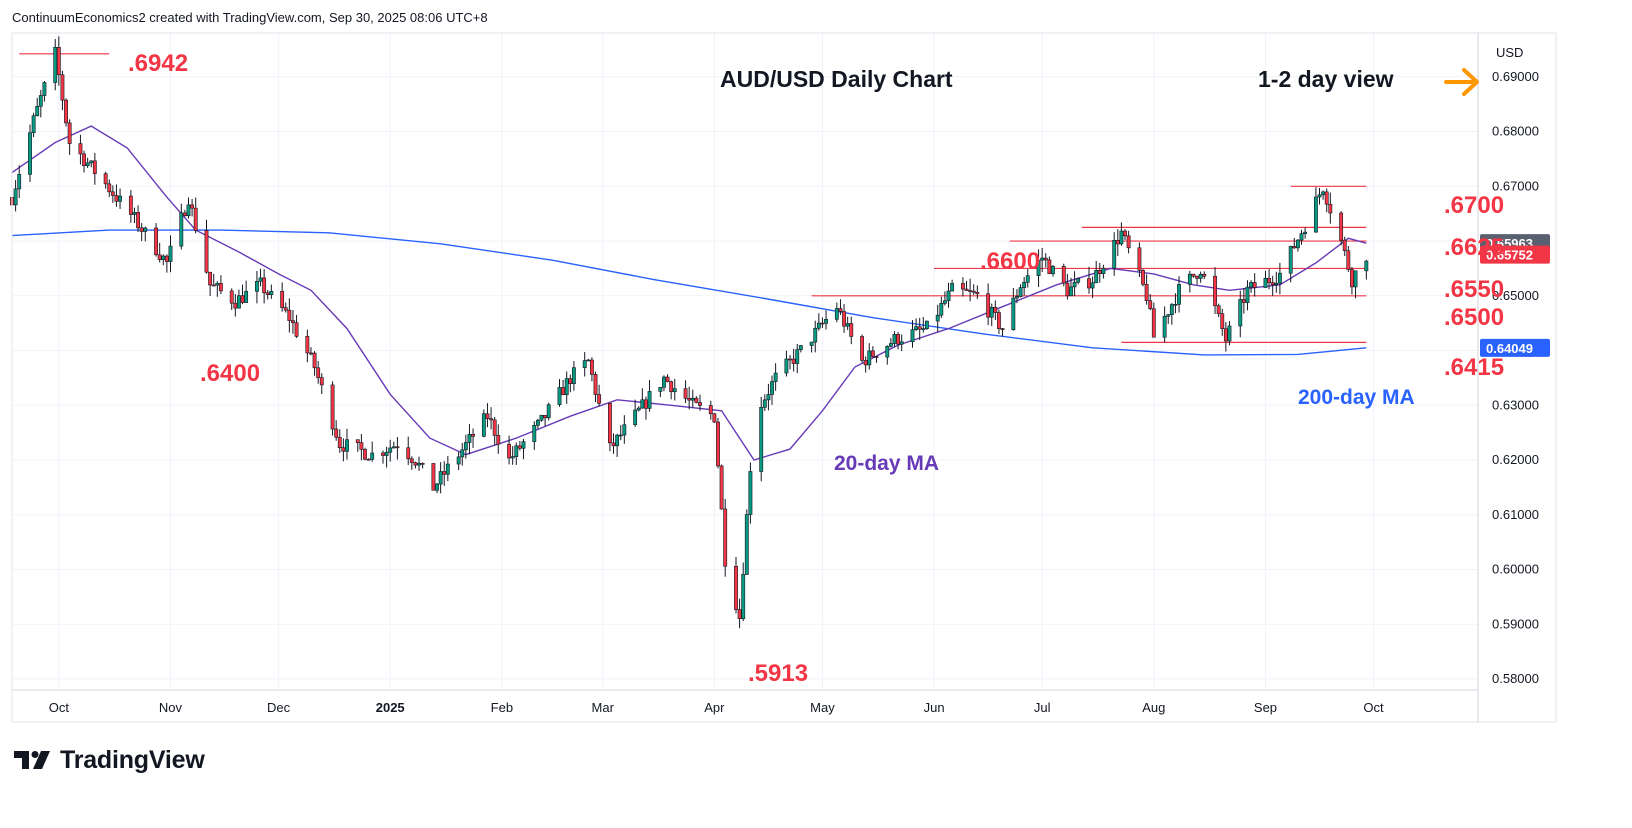 The height and width of the screenshot is (828, 1632). I want to click on tradingview-brand: TradingView, so click(109, 760).